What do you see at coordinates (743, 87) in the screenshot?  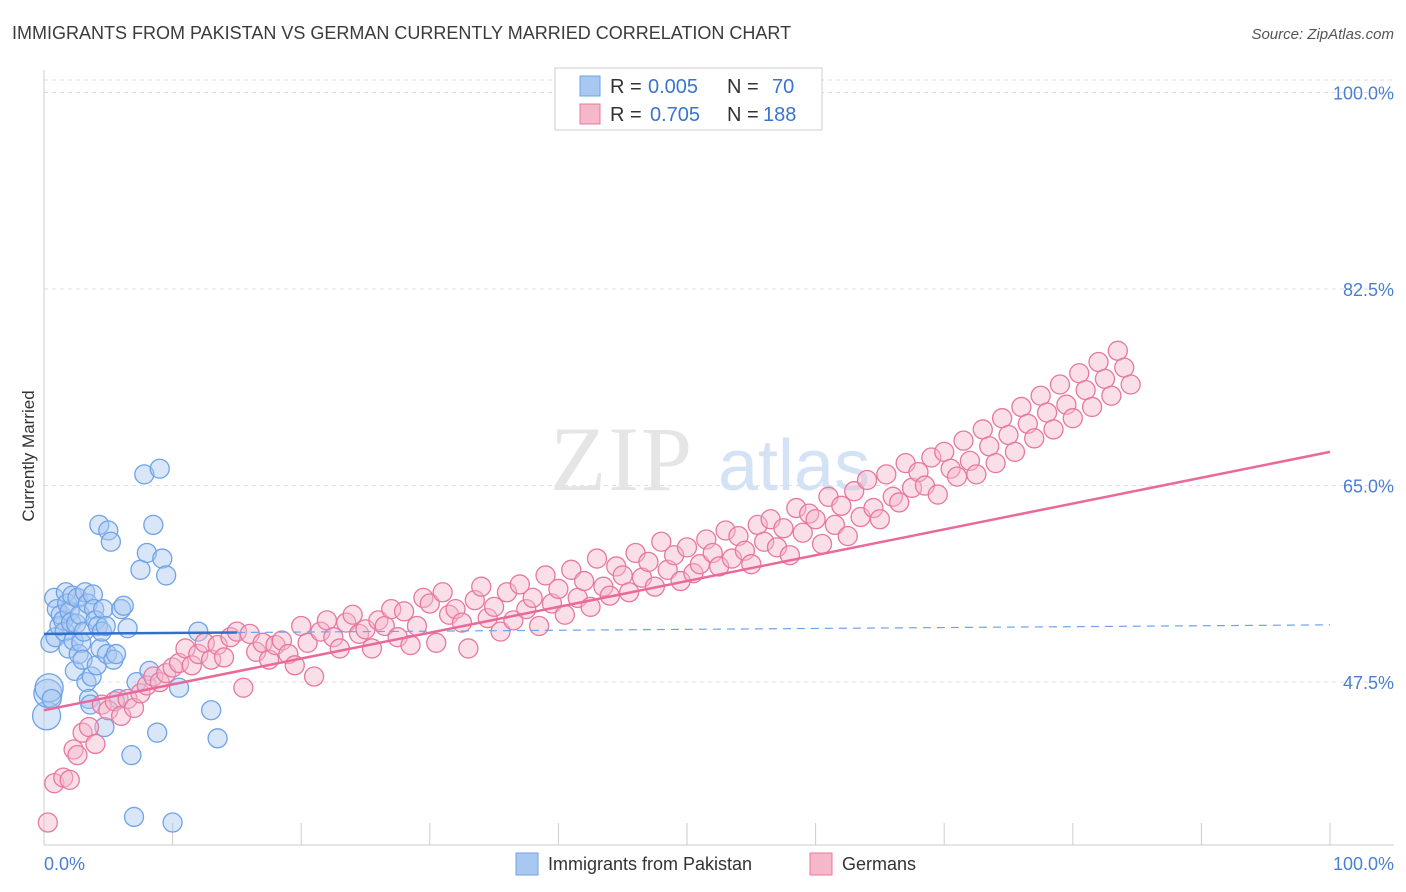 I see `legend-n-label-pakistan: N =` at bounding box center [743, 87].